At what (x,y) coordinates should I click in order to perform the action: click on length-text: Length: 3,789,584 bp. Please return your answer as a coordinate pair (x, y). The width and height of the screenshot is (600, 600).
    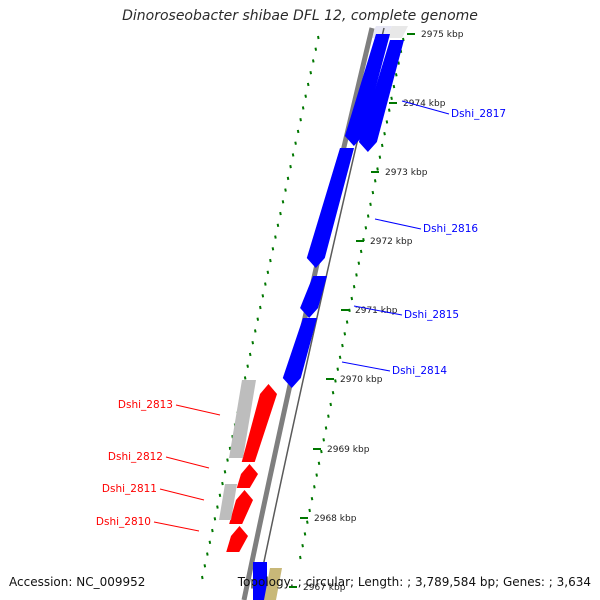
    Looking at the image, I should click on (422, 582).